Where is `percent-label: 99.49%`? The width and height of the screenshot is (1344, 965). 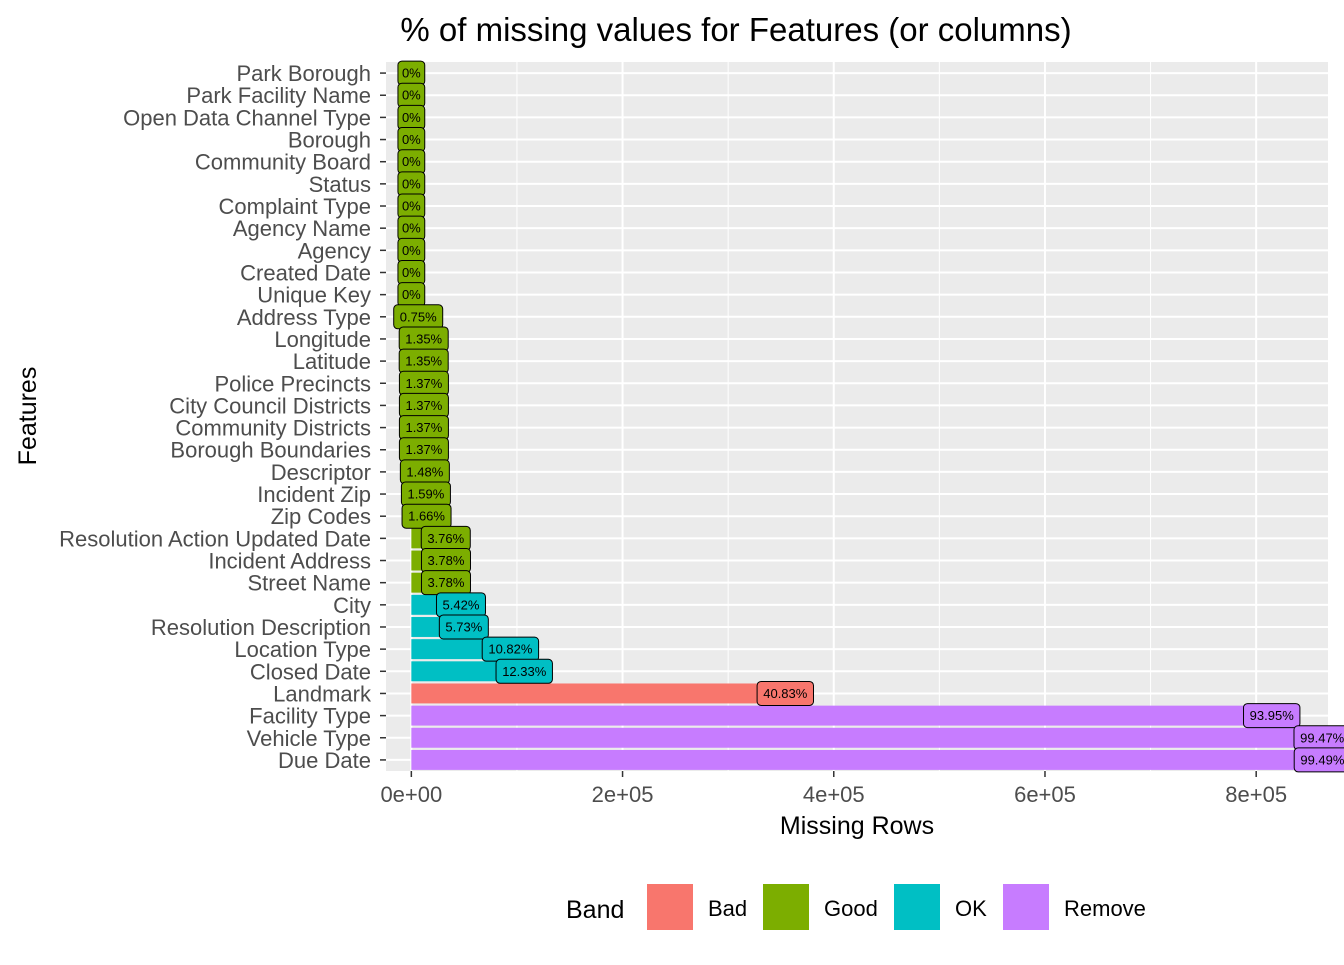 percent-label: 99.49% is located at coordinates (1322, 759).